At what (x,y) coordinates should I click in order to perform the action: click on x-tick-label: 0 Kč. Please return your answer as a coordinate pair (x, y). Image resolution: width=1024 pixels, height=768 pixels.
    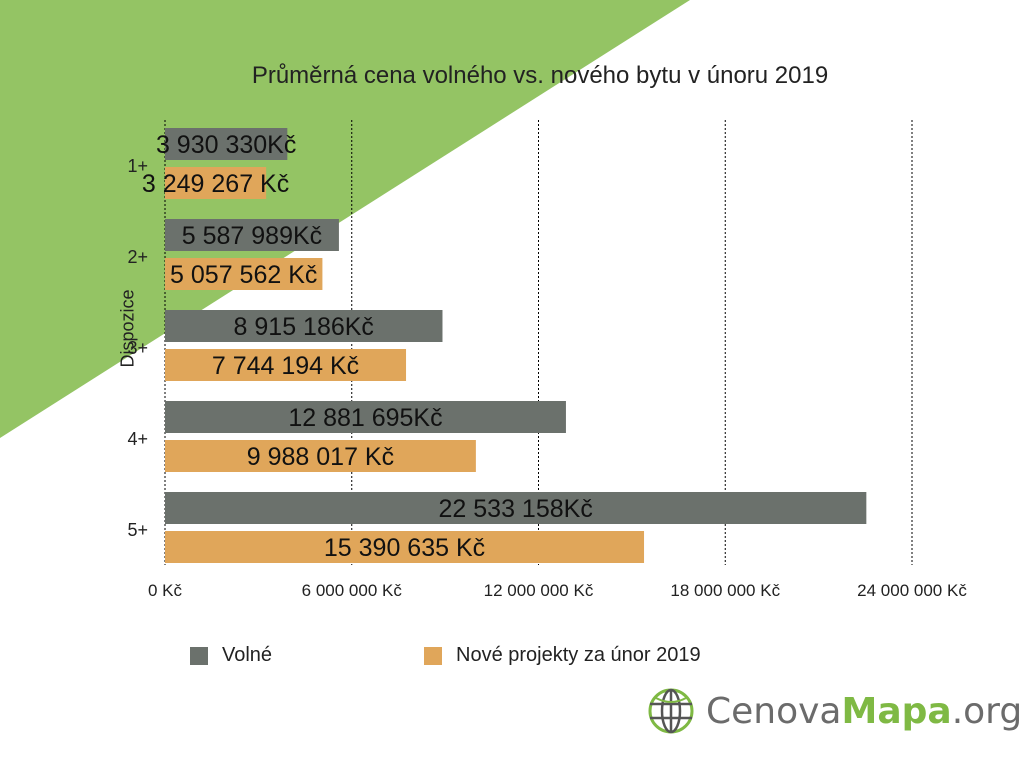
    Looking at the image, I should click on (165, 590).